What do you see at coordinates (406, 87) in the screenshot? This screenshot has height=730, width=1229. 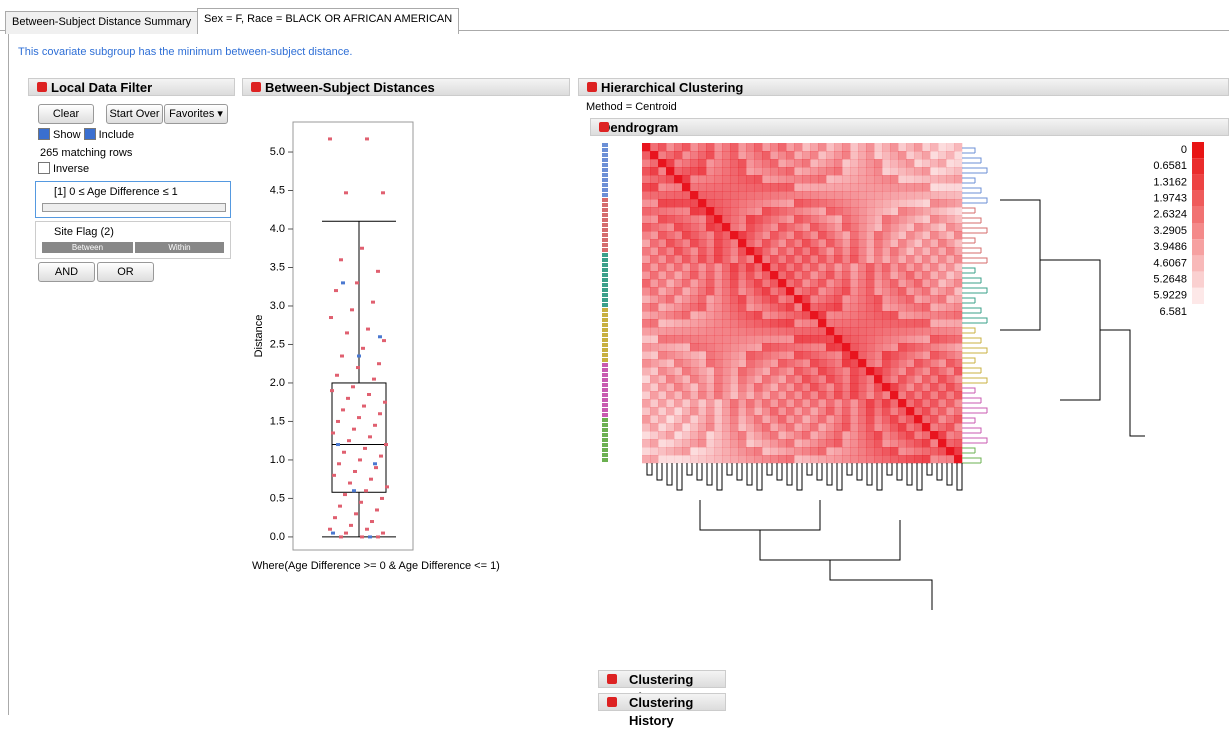 I see `panel-header: Between-Subject Distances` at bounding box center [406, 87].